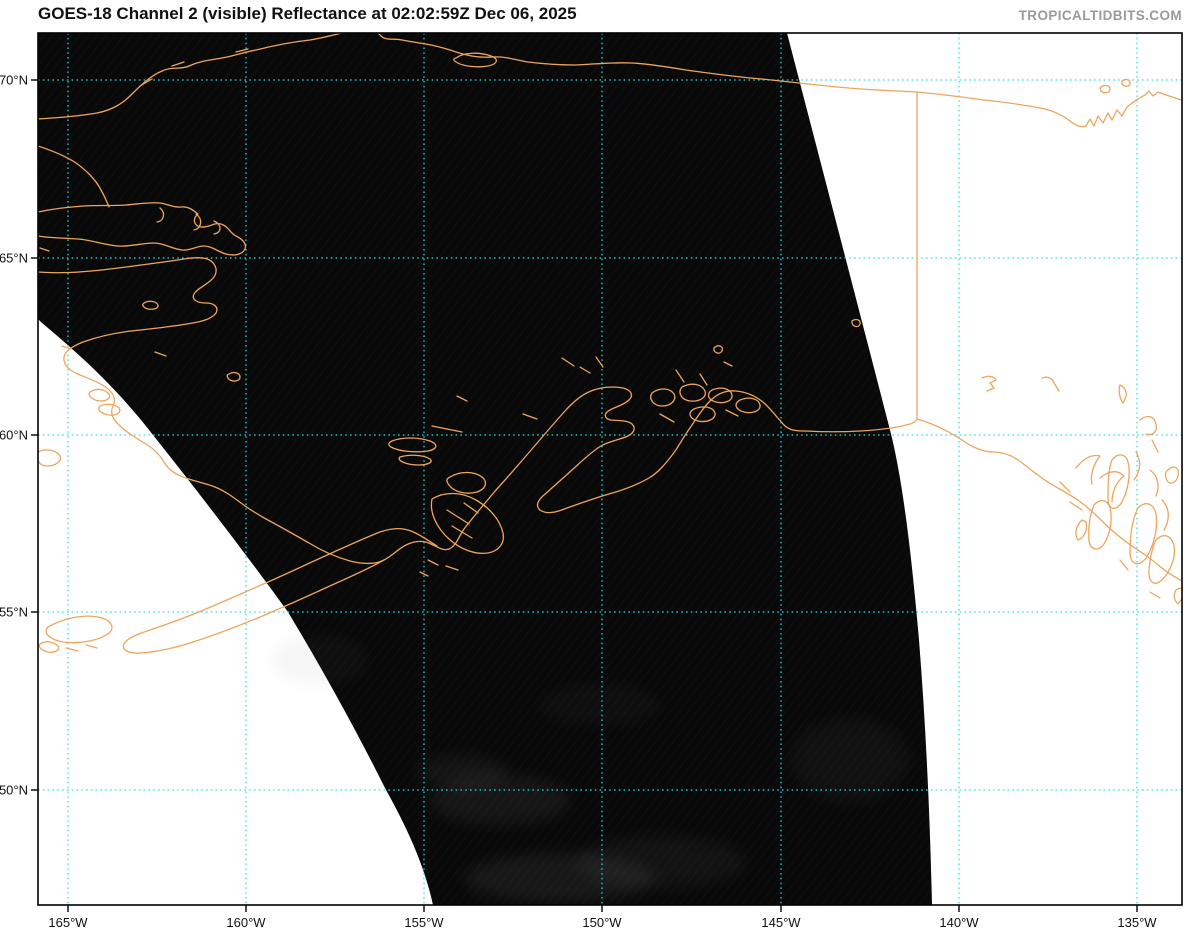 This screenshot has height=929, width=1200. What do you see at coordinates (246, 922) in the screenshot?
I see `longitude-tick-label: 160°W` at bounding box center [246, 922].